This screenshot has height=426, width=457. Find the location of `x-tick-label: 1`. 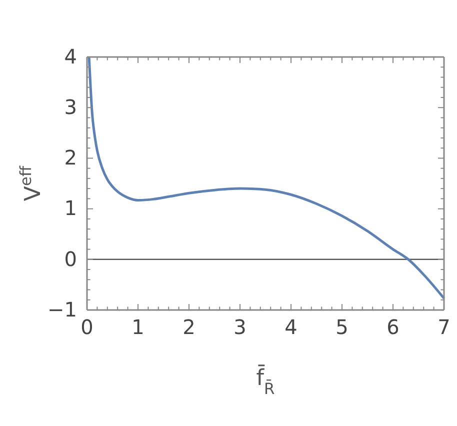

x-tick-label: 1 is located at coordinates (138, 327).